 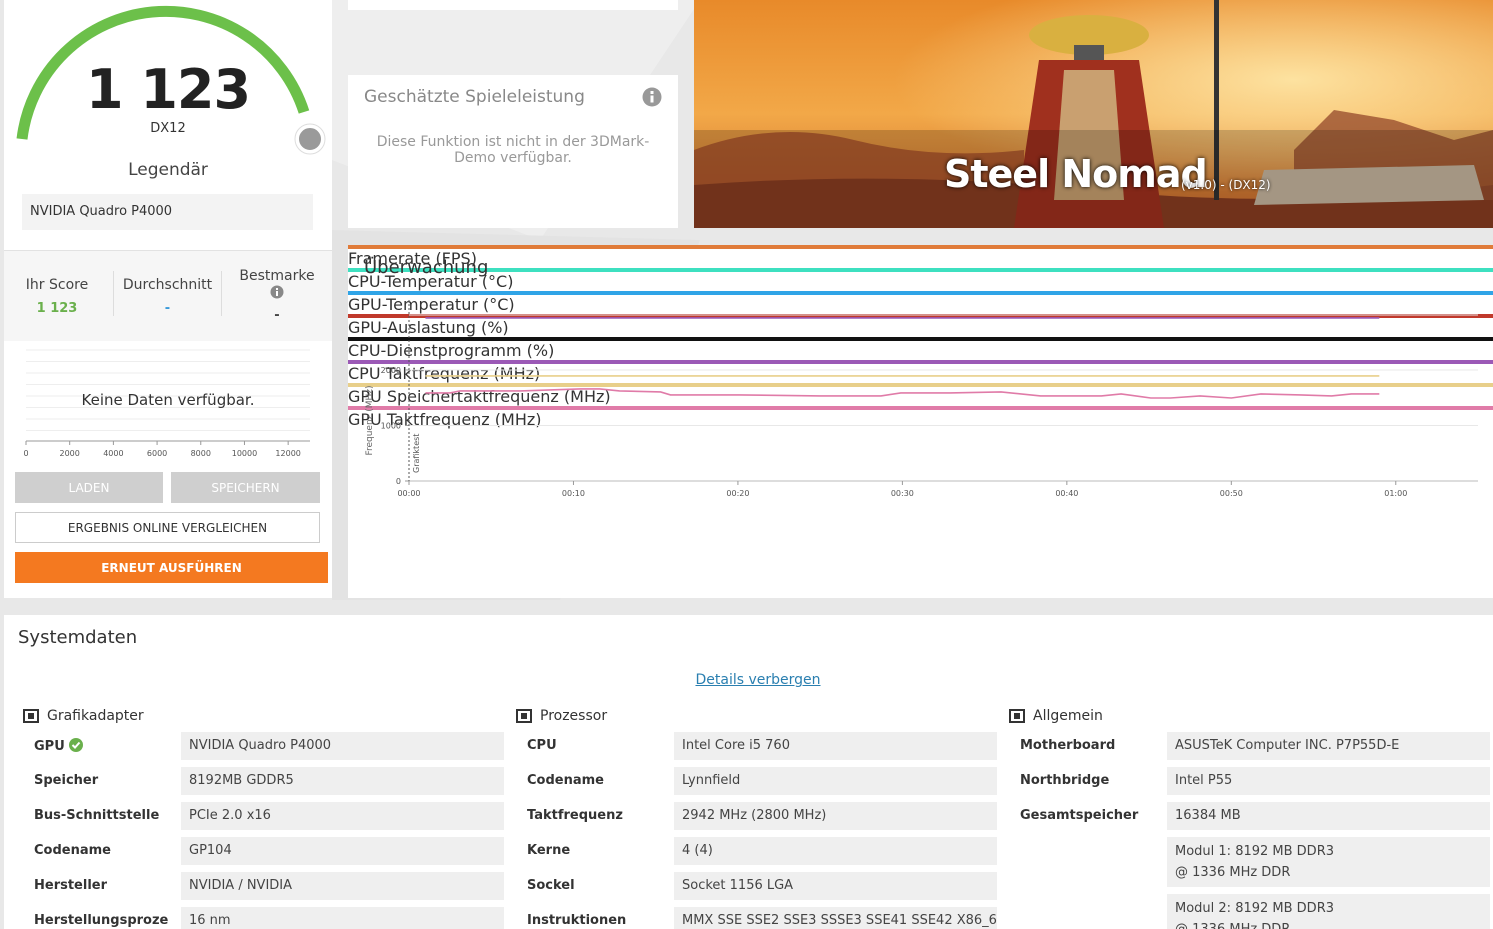 I want to click on rerun-button: ERNEUT AUSFÜHREN, so click(x=171, y=567).